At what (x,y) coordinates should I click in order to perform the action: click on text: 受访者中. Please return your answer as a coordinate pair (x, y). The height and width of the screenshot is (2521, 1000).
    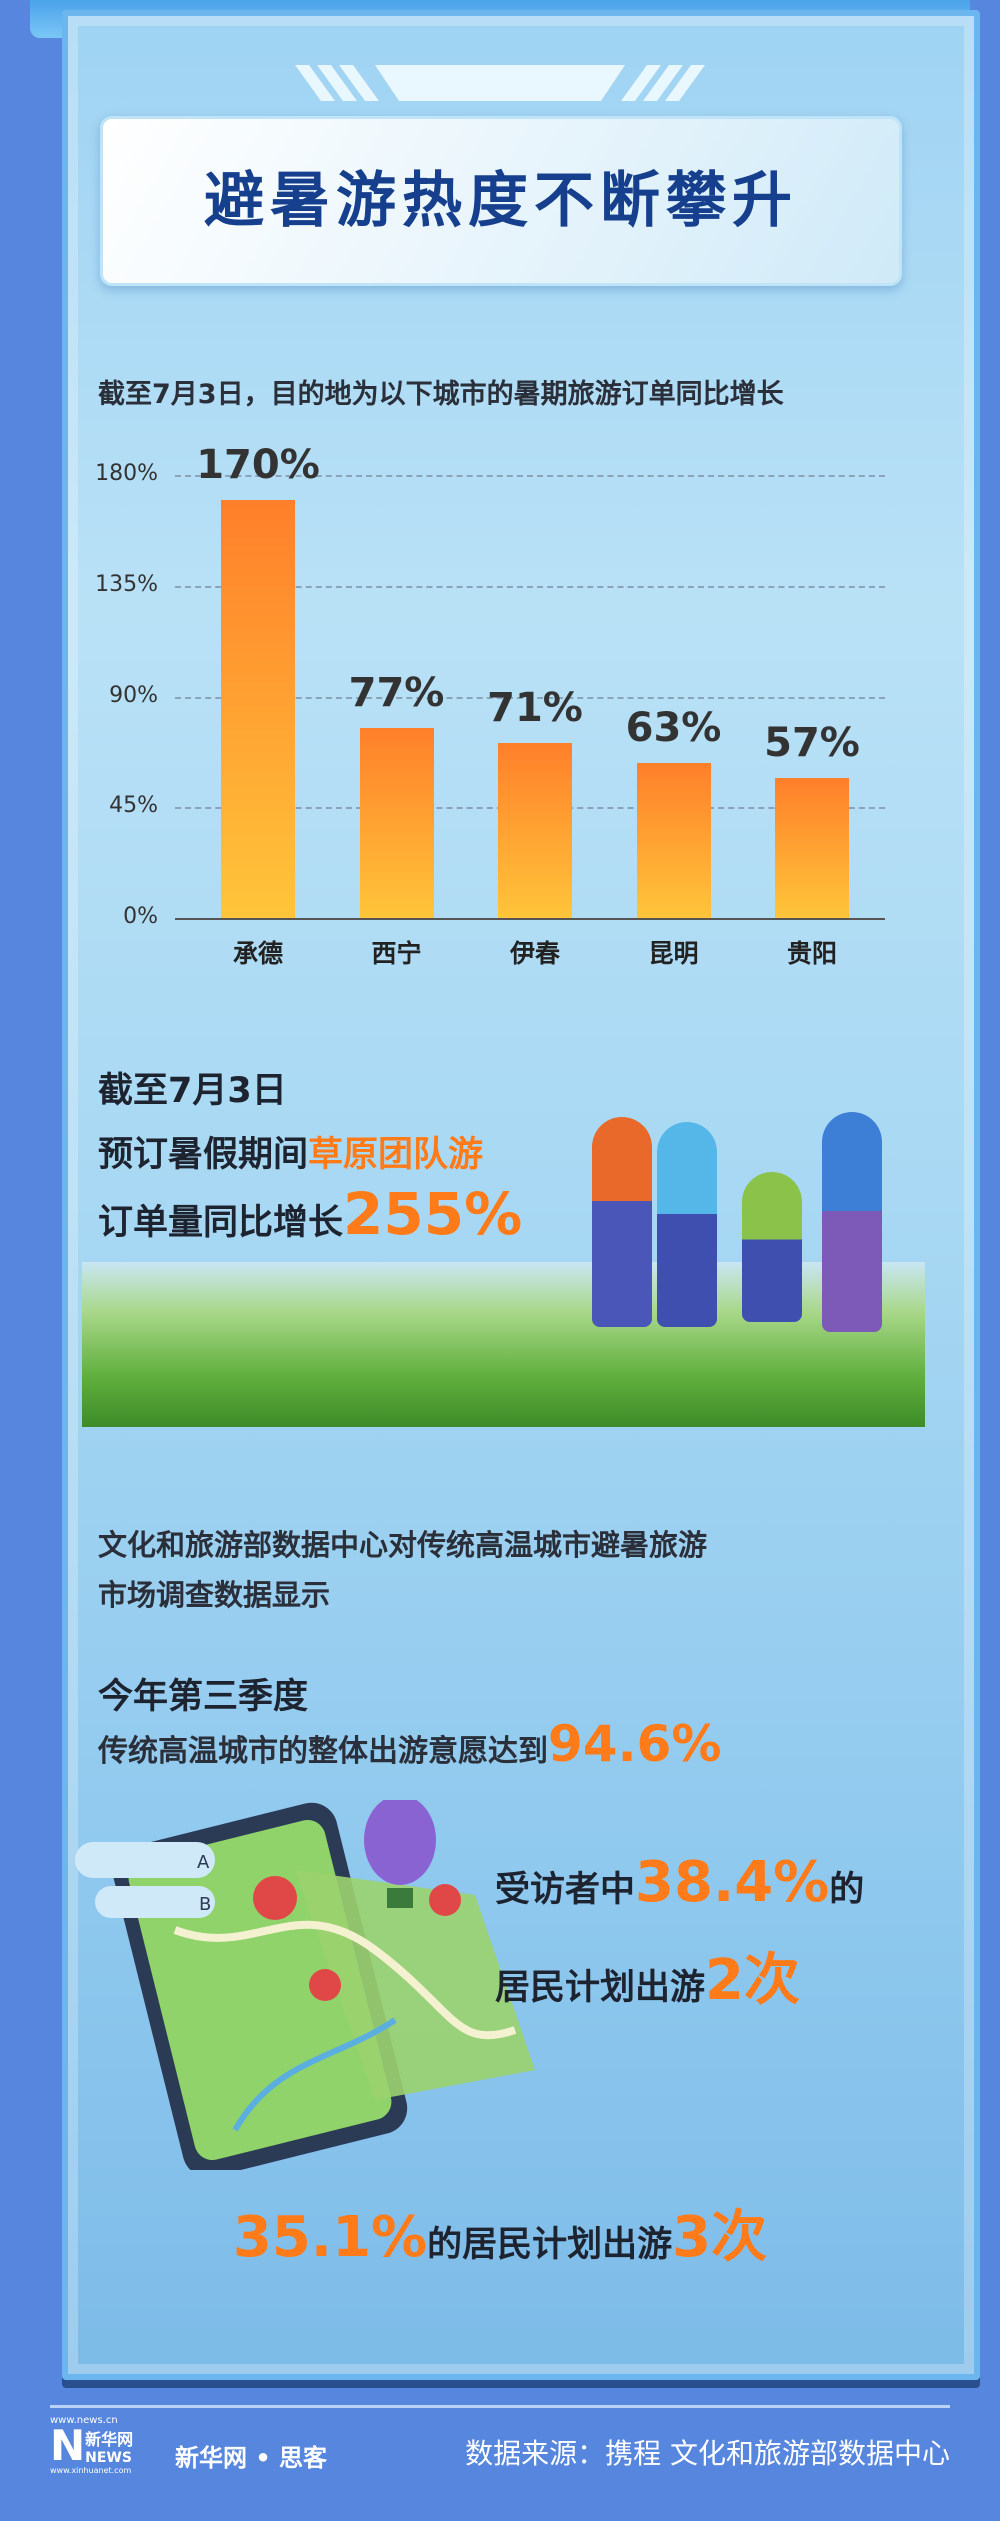
    Looking at the image, I should click on (565, 1890).